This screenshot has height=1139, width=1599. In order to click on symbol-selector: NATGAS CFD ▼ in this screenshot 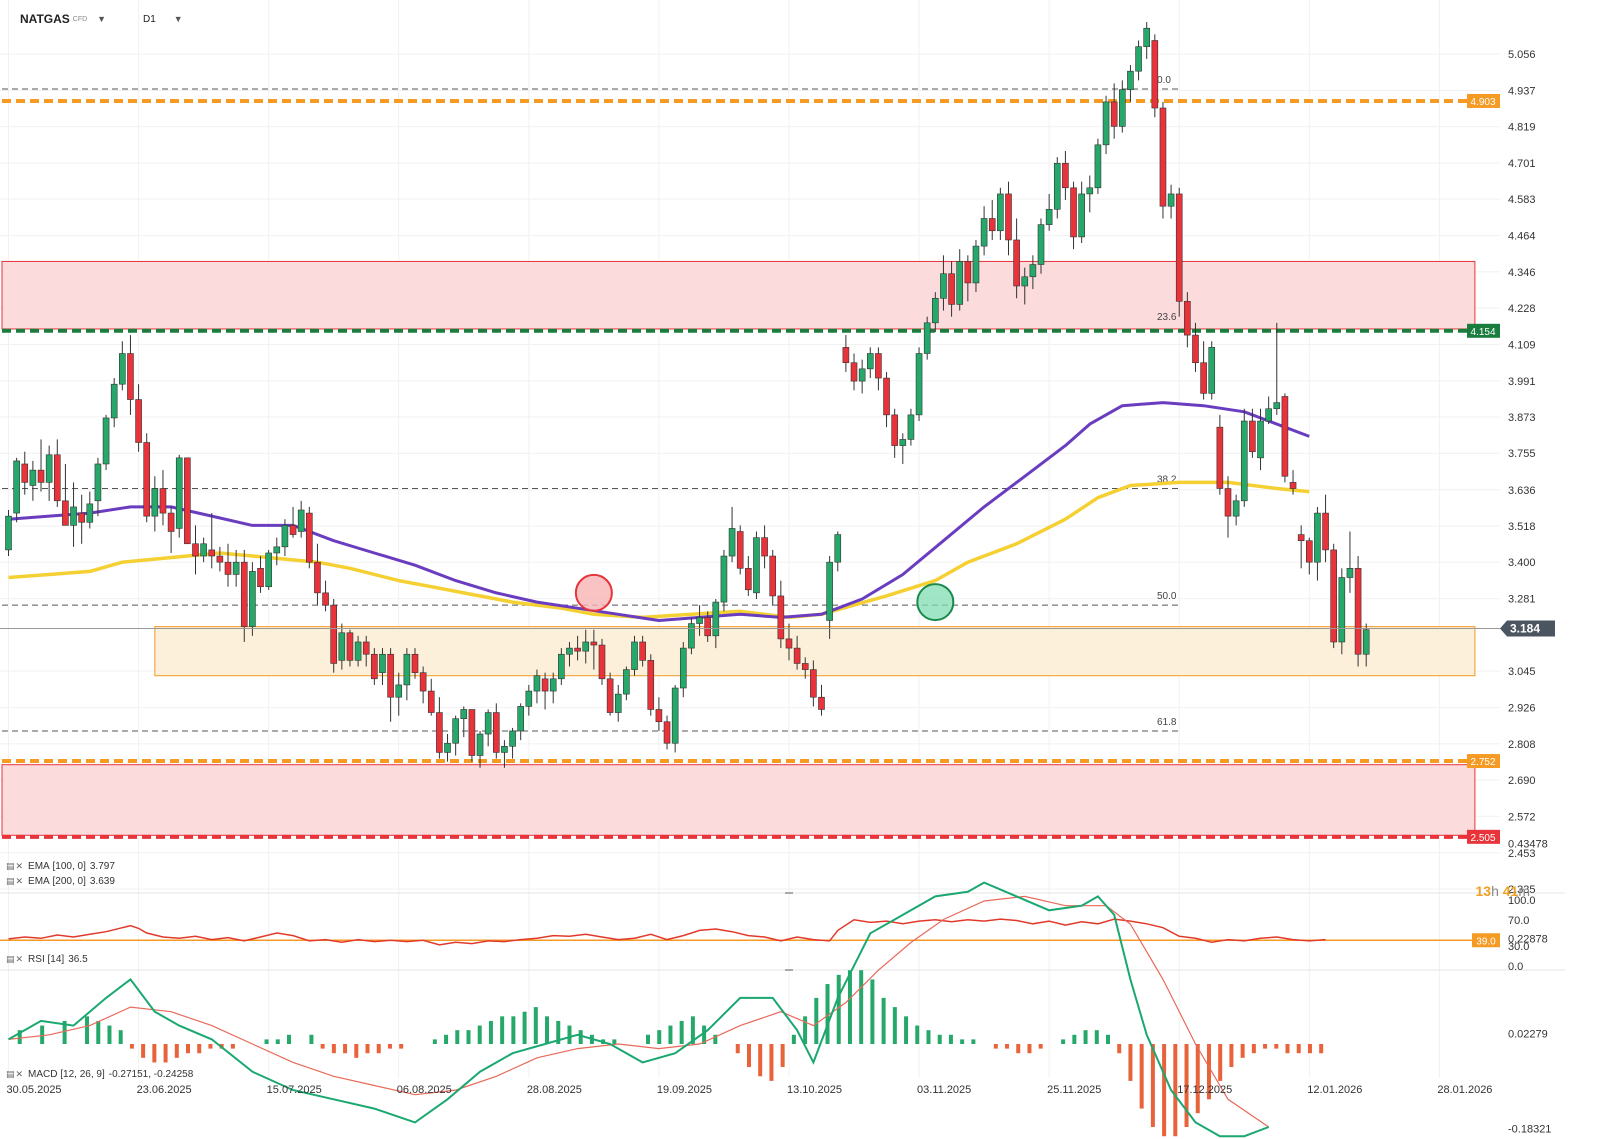, I will do `click(63, 19)`.